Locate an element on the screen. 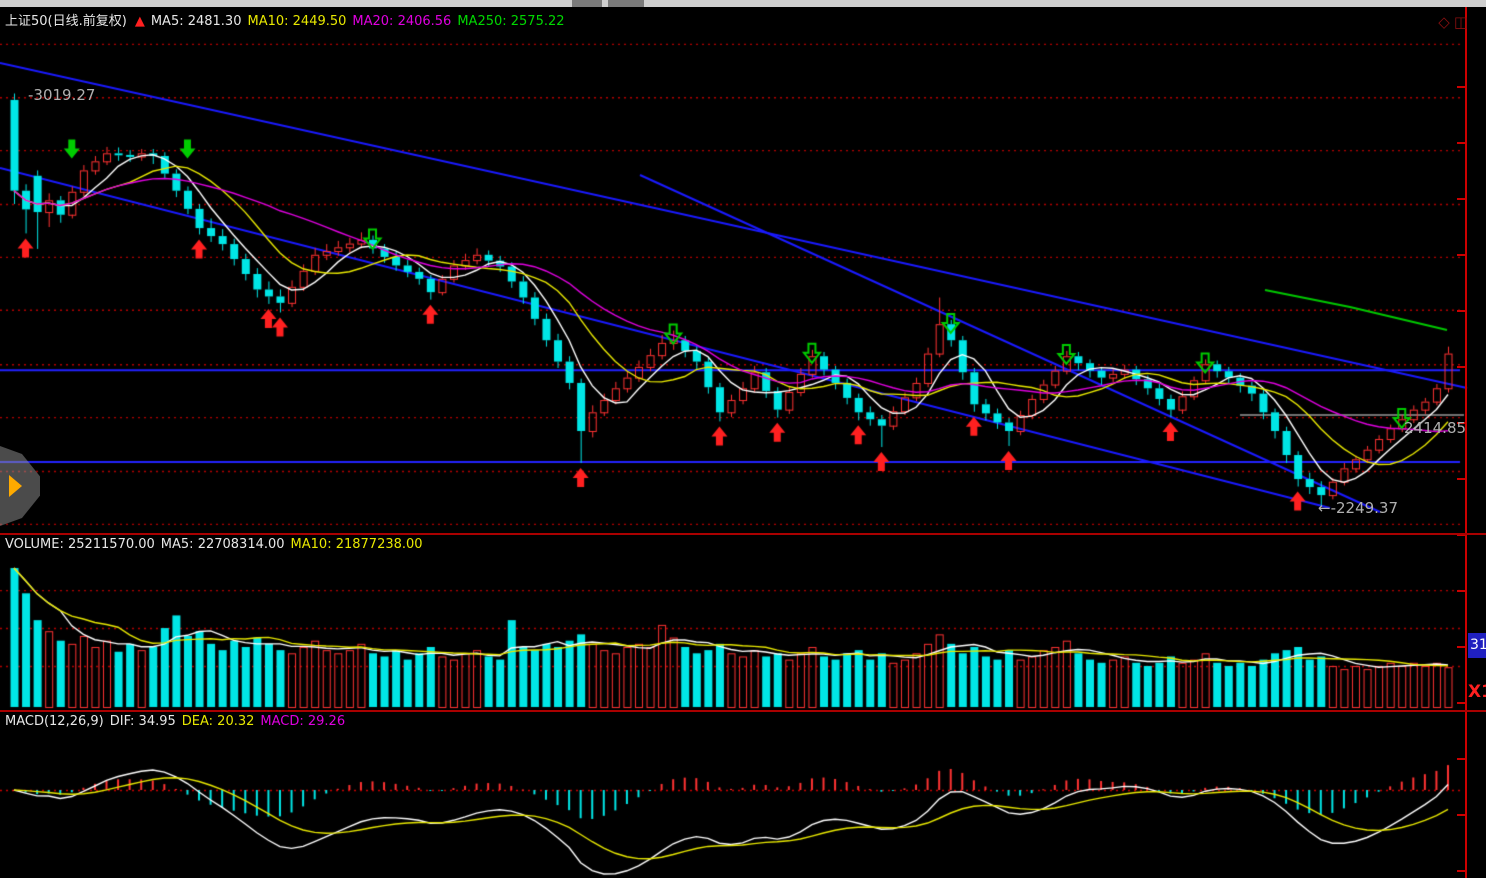  macd-value: MACD: 29.26 is located at coordinates (303, 721).